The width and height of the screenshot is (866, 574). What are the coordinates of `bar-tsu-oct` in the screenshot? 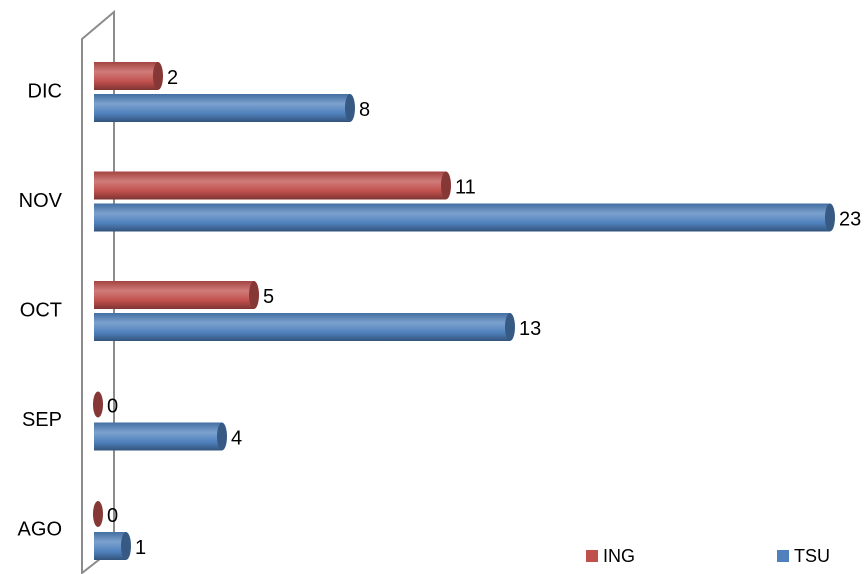 It's located at (304, 327).